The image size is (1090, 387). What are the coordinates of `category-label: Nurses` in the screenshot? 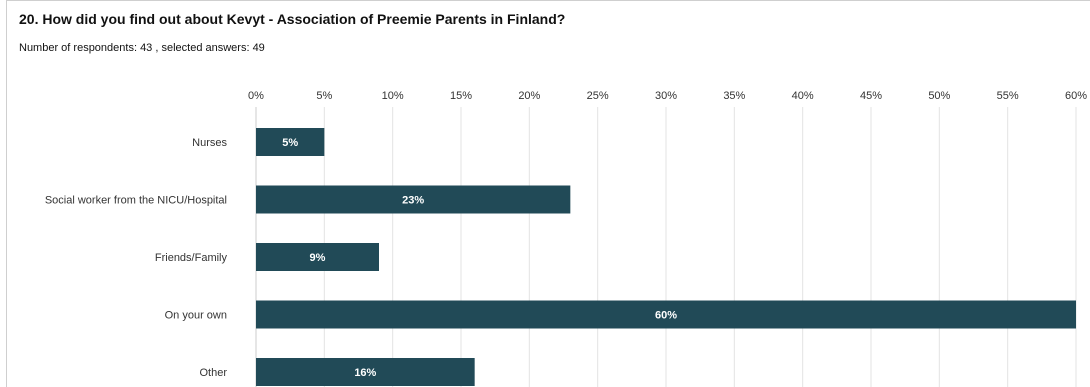 It's located at (209, 143).